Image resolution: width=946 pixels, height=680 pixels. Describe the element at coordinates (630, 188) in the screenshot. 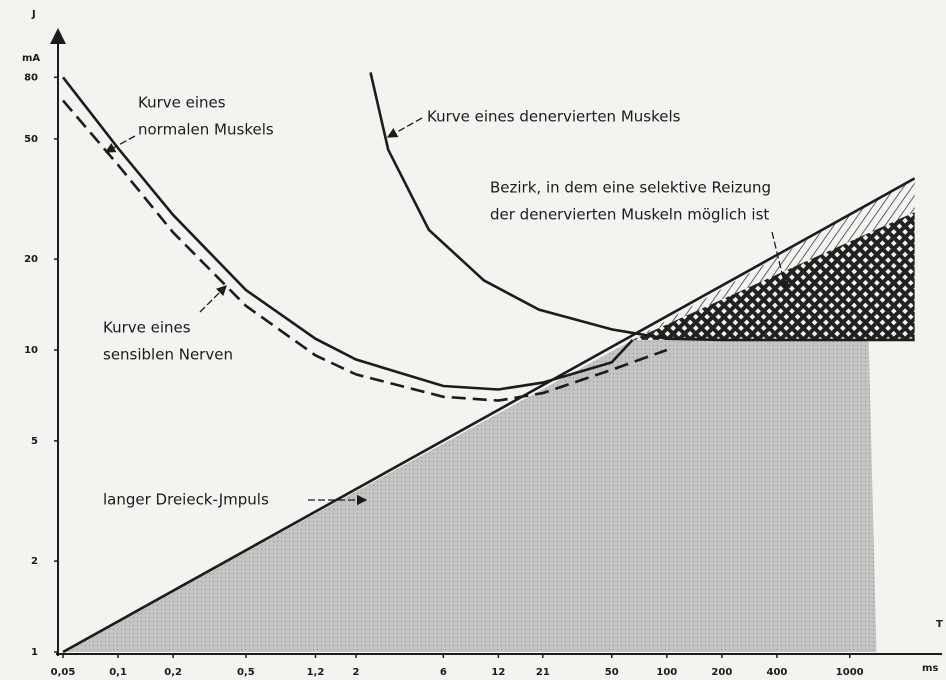

I see `annotation: Bezirk, in dem eine selektive Reizung` at that location.